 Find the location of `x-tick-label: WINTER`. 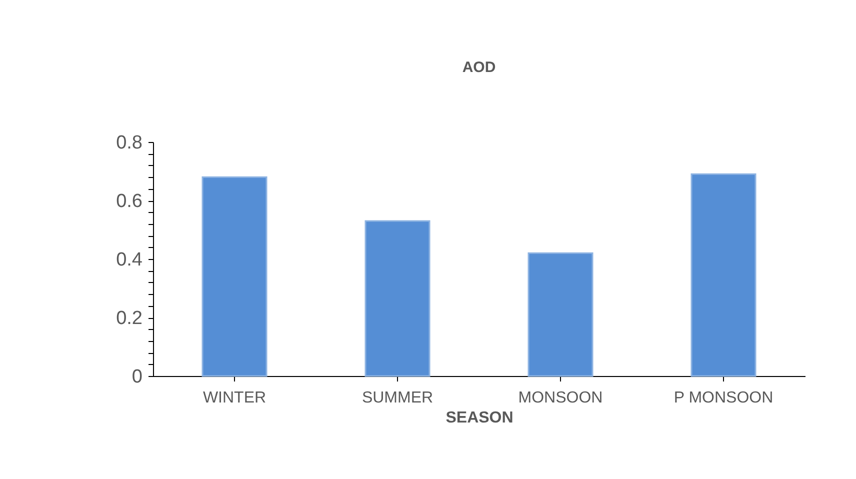

x-tick-label: WINTER is located at coordinates (234, 398).